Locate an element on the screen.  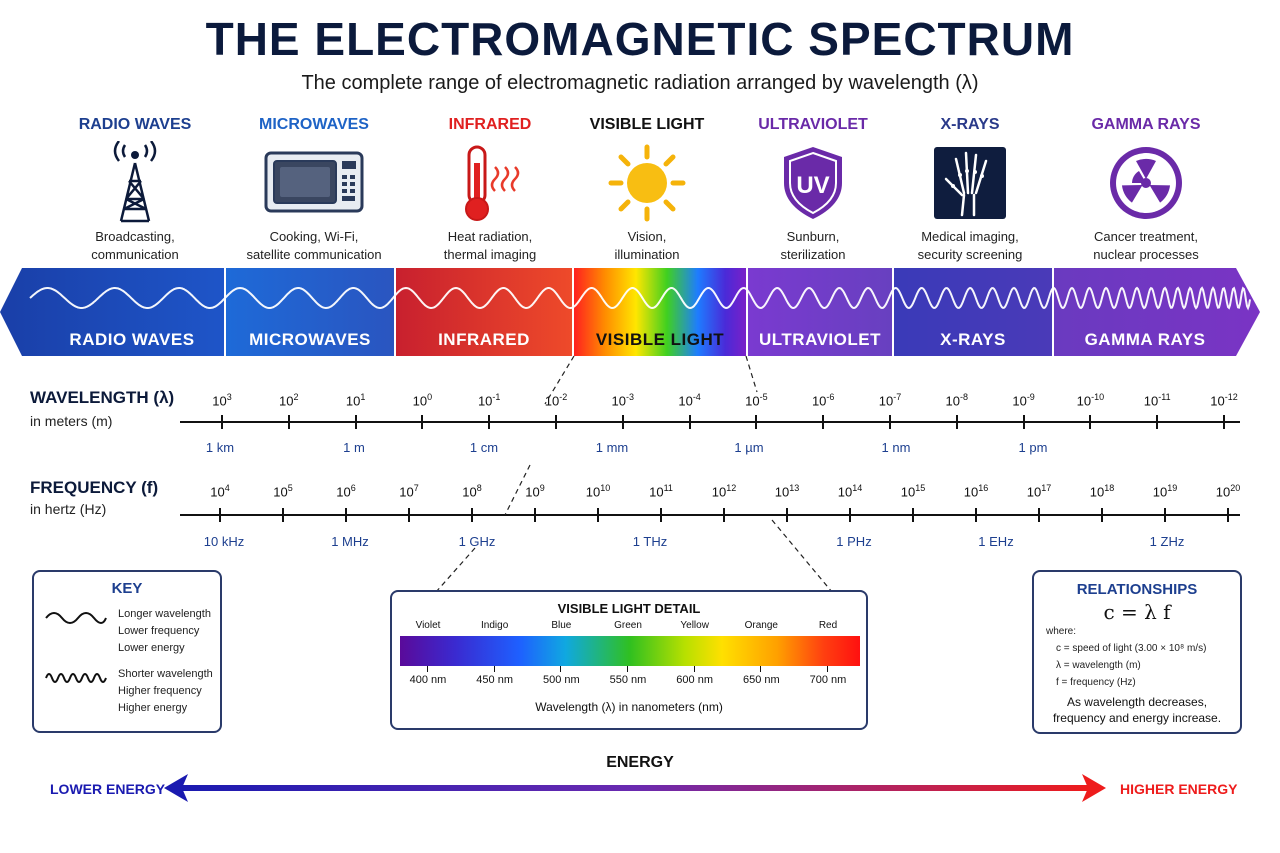
visible-nm-label: 650 nm is located at coordinates (761, 680).